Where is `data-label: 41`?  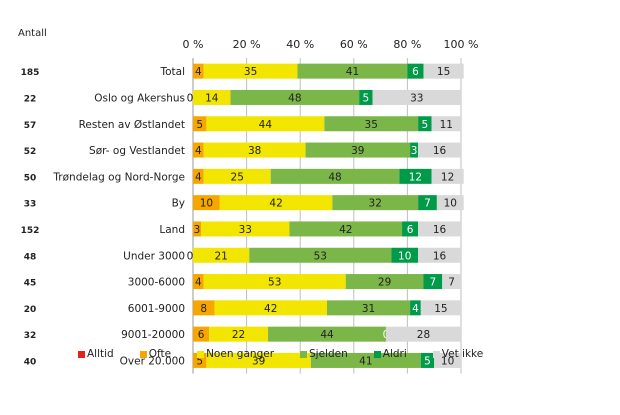 data-label: 41 is located at coordinates (352, 72).